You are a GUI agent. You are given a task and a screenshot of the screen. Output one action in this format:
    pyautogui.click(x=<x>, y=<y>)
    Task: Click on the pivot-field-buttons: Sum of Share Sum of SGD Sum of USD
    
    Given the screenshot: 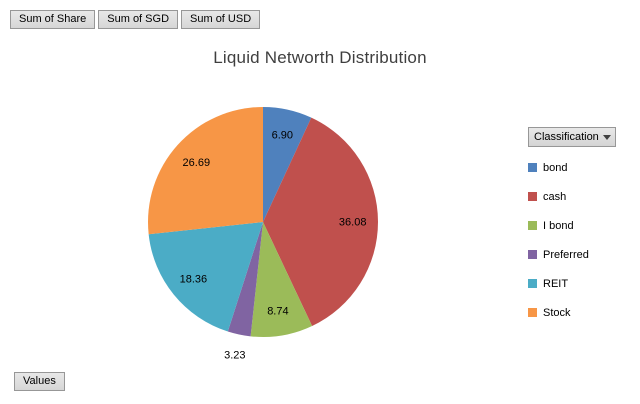 What is the action you would take?
    pyautogui.click(x=135, y=19)
    